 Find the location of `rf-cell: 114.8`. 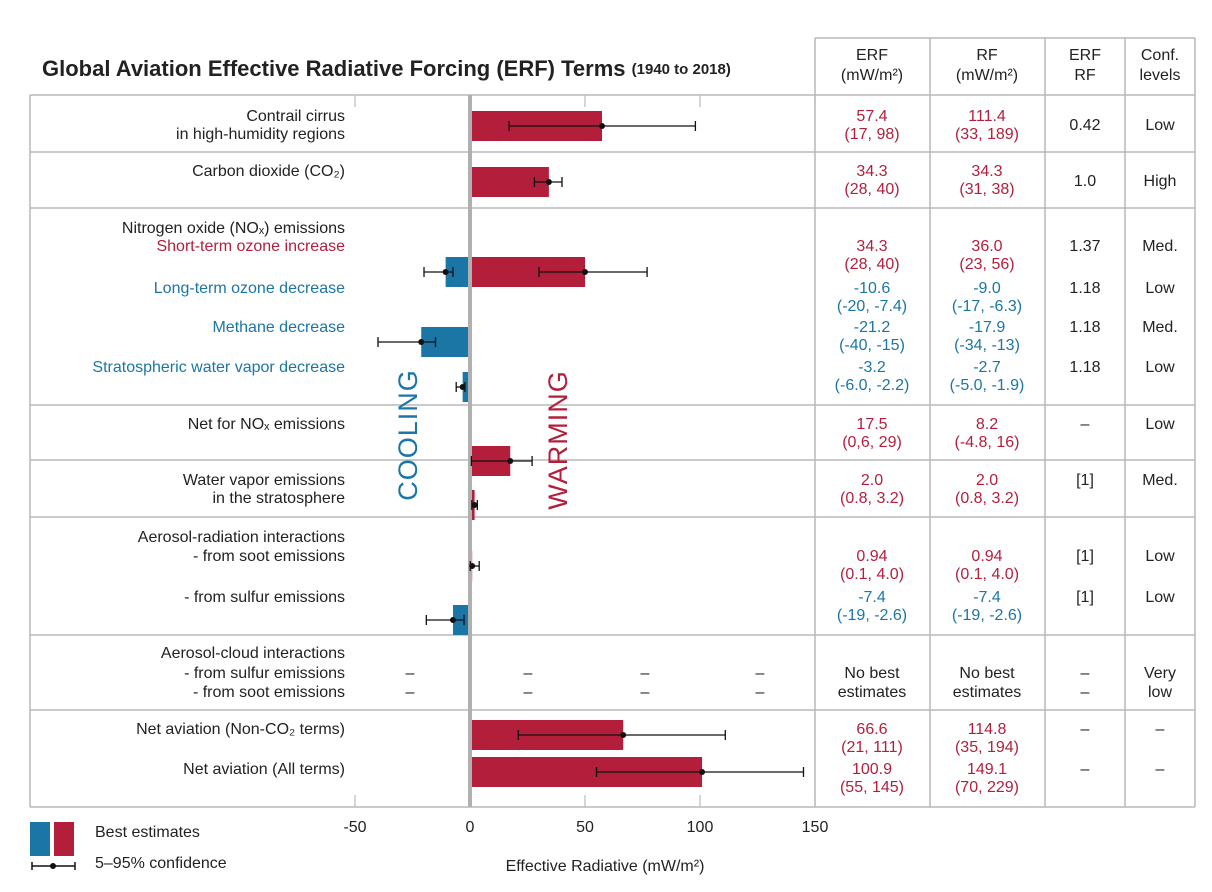

rf-cell: 114.8 is located at coordinates (987, 729).